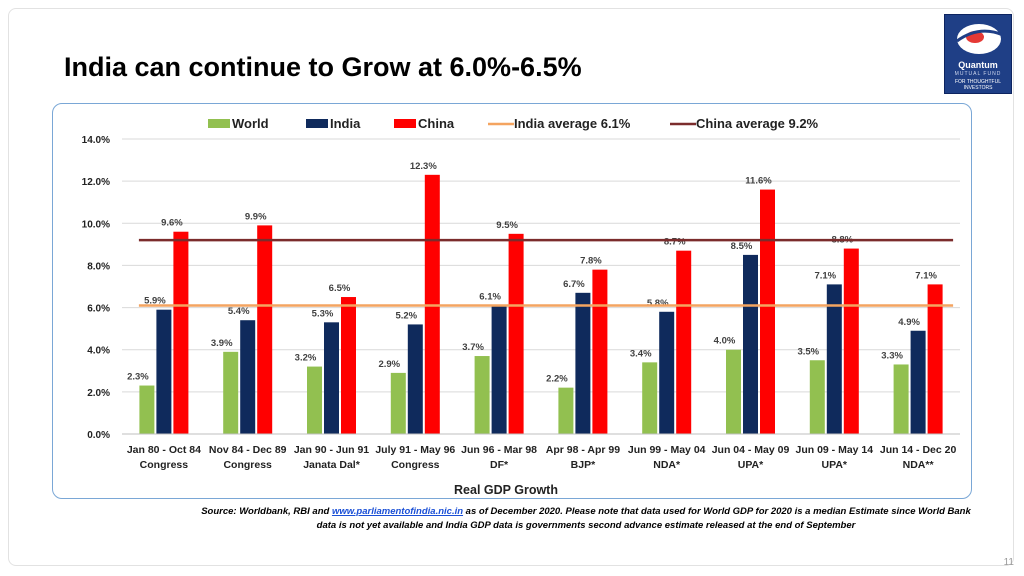 The height and width of the screenshot is (576, 1024). I want to click on world-data-label: 3.5%, so click(808, 351).